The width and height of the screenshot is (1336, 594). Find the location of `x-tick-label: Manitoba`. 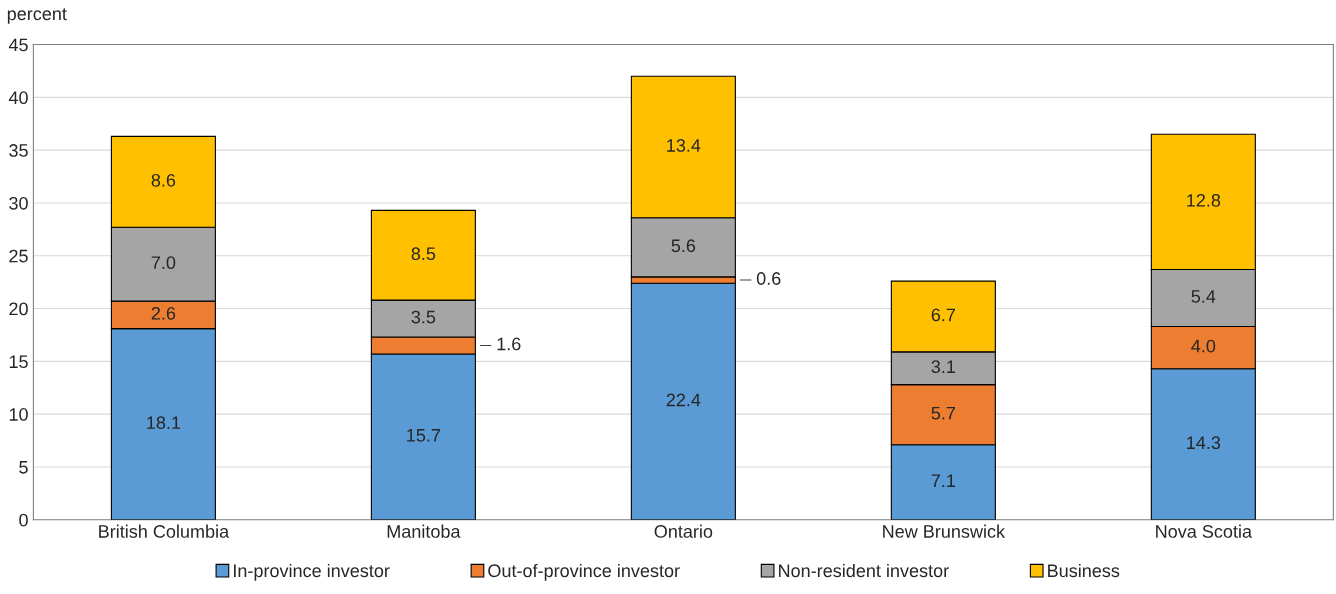

x-tick-label: Manitoba is located at coordinates (424, 531).